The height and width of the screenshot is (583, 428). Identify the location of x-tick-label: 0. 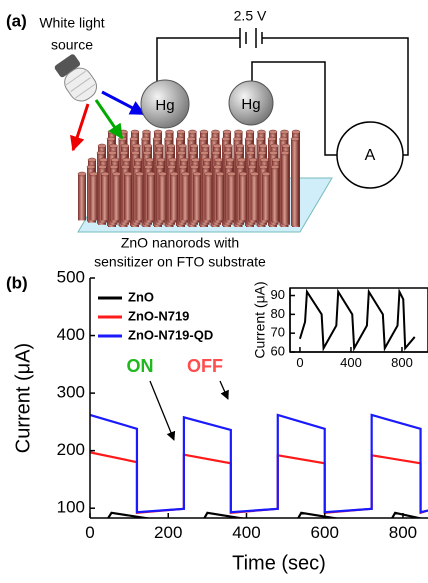
(299, 362).